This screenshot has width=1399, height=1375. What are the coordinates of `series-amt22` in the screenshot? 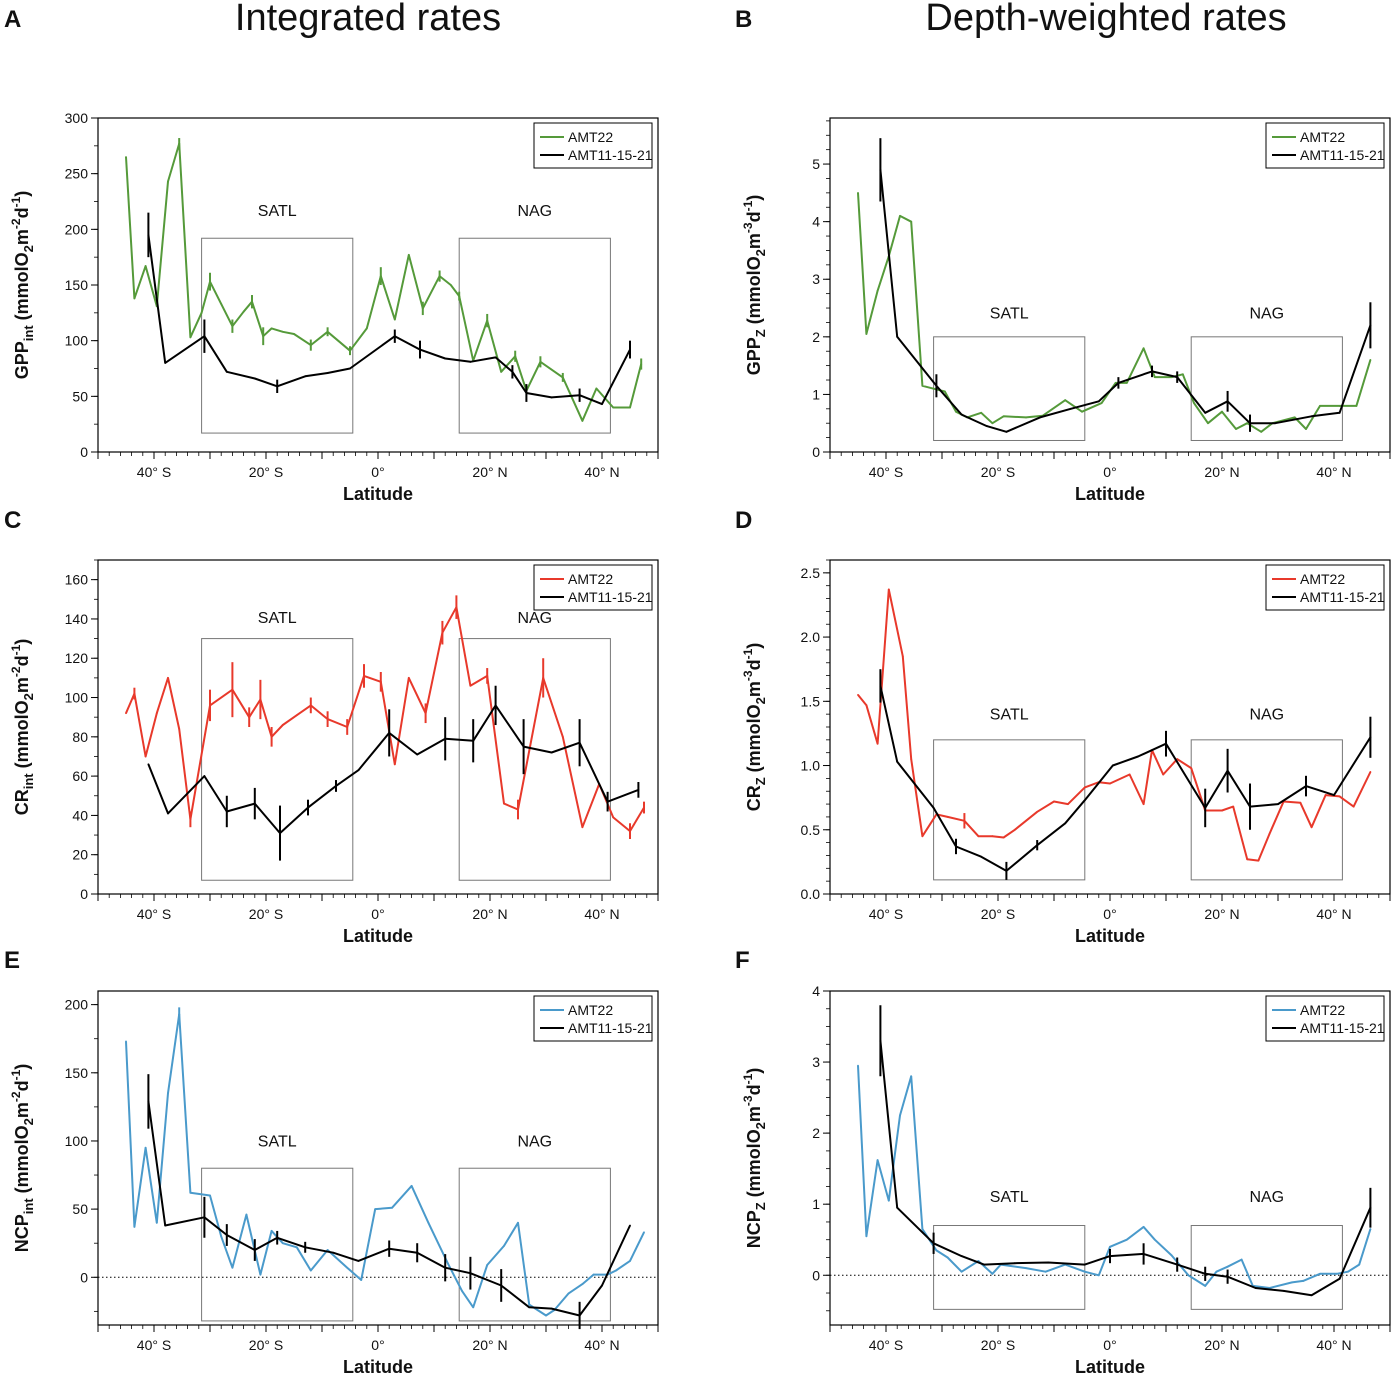 It's located at (1114, 725).